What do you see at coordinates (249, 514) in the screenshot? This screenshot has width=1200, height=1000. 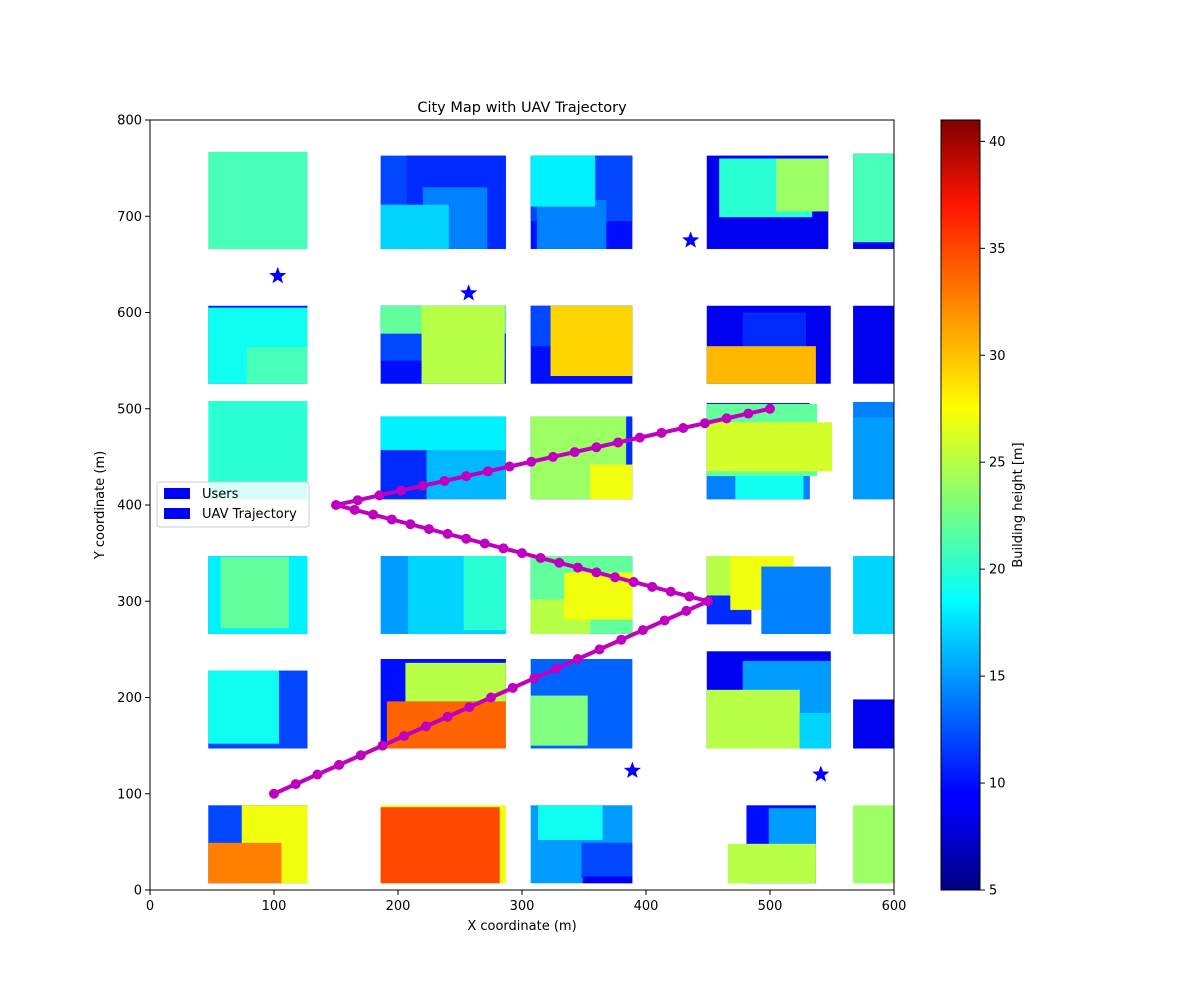 I see `legend-trajectory-label: UAV Trajectory` at bounding box center [249, 514].